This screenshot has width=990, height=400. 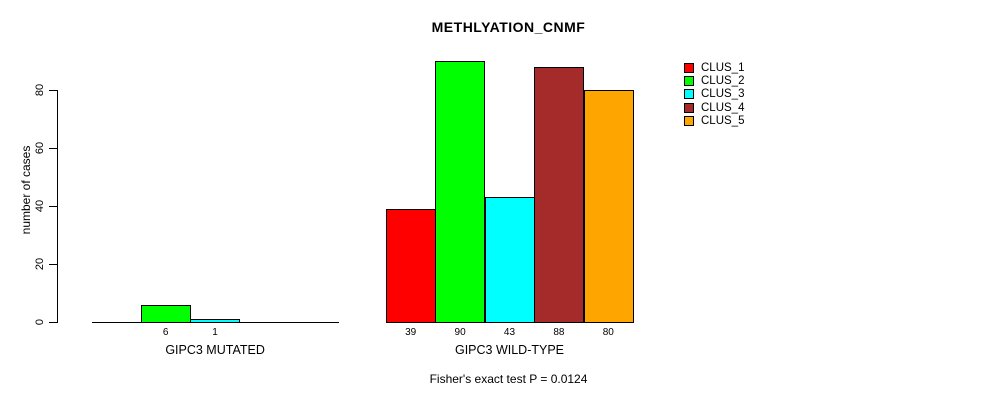 I want to click on x-axis-group-label-gipc3-wild-type: GIPC3 WILD-TYPE, so click(x=509, y=350).